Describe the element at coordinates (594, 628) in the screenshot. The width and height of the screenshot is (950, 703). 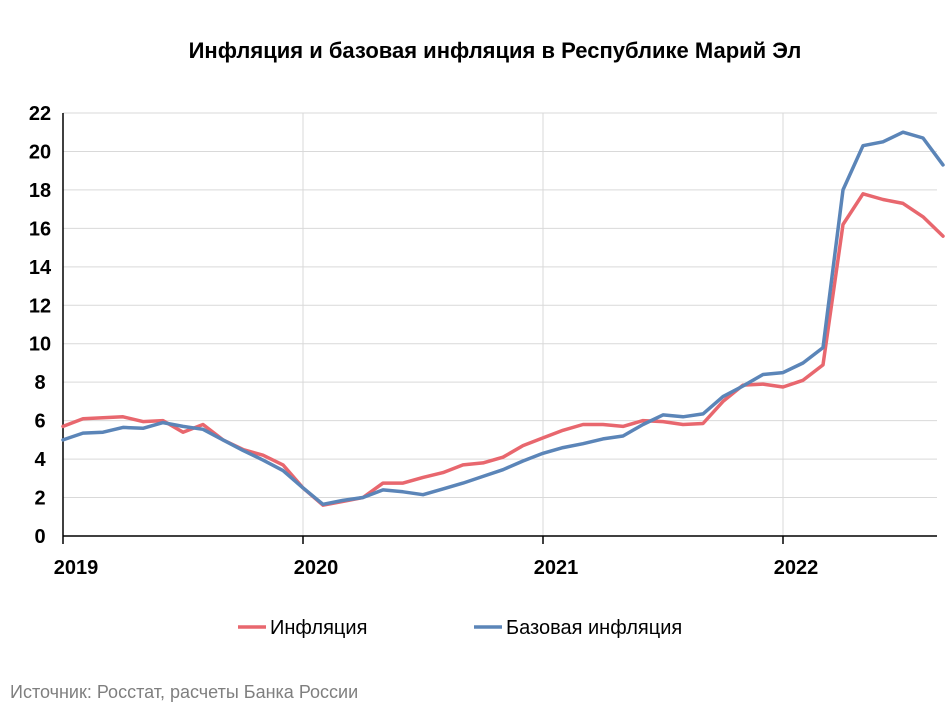
I see `legend-label: Базовая инфляция` at that location.